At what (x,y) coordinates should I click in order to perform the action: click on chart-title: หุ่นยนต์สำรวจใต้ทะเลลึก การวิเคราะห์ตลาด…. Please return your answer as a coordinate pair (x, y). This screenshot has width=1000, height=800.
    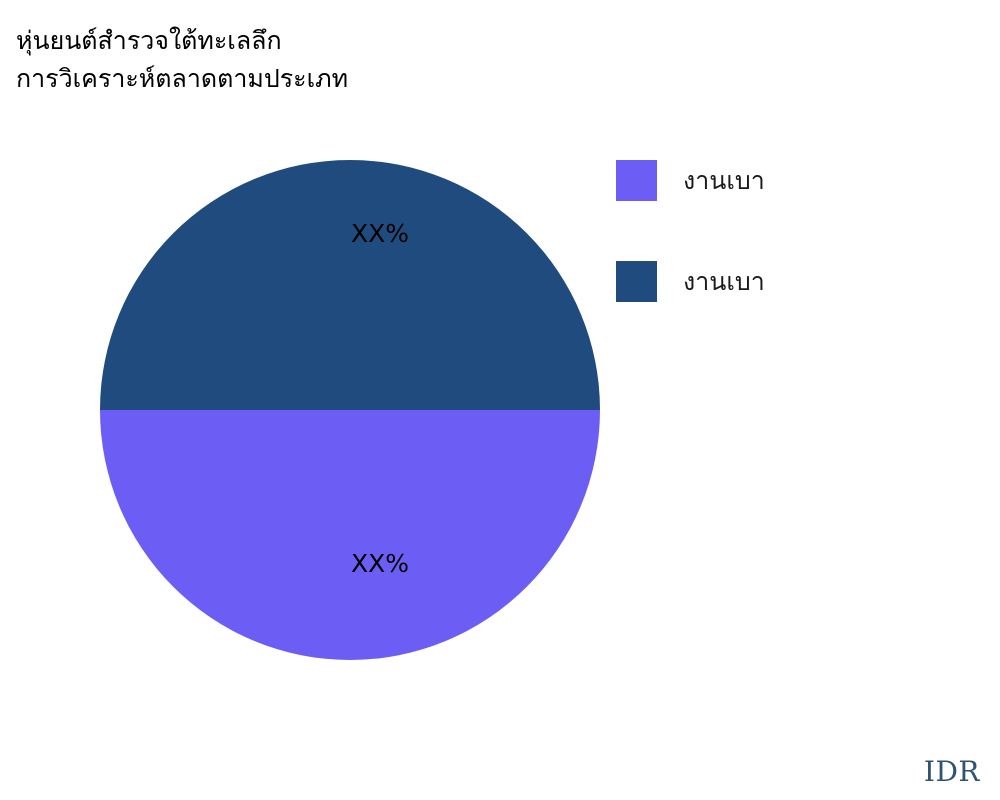
    Looking at the image, I should click on (296, 60).